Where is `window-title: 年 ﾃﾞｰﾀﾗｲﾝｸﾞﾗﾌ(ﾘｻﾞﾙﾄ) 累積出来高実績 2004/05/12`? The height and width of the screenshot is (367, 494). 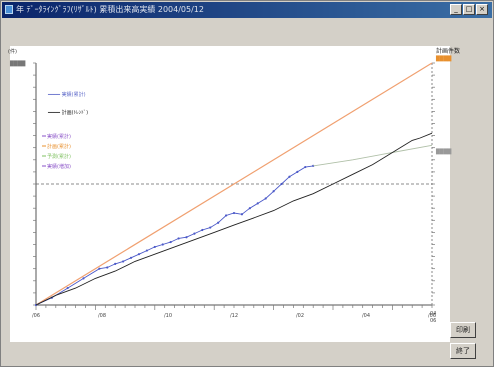 window-title: 年 ﾃﾞｰﾀﾗｲﾝｸﾞﾗﾌ(ﾘｻﾞﾙﾄ) 累積出来高実績 2004/05/12 is located at coordinates (110, 9).